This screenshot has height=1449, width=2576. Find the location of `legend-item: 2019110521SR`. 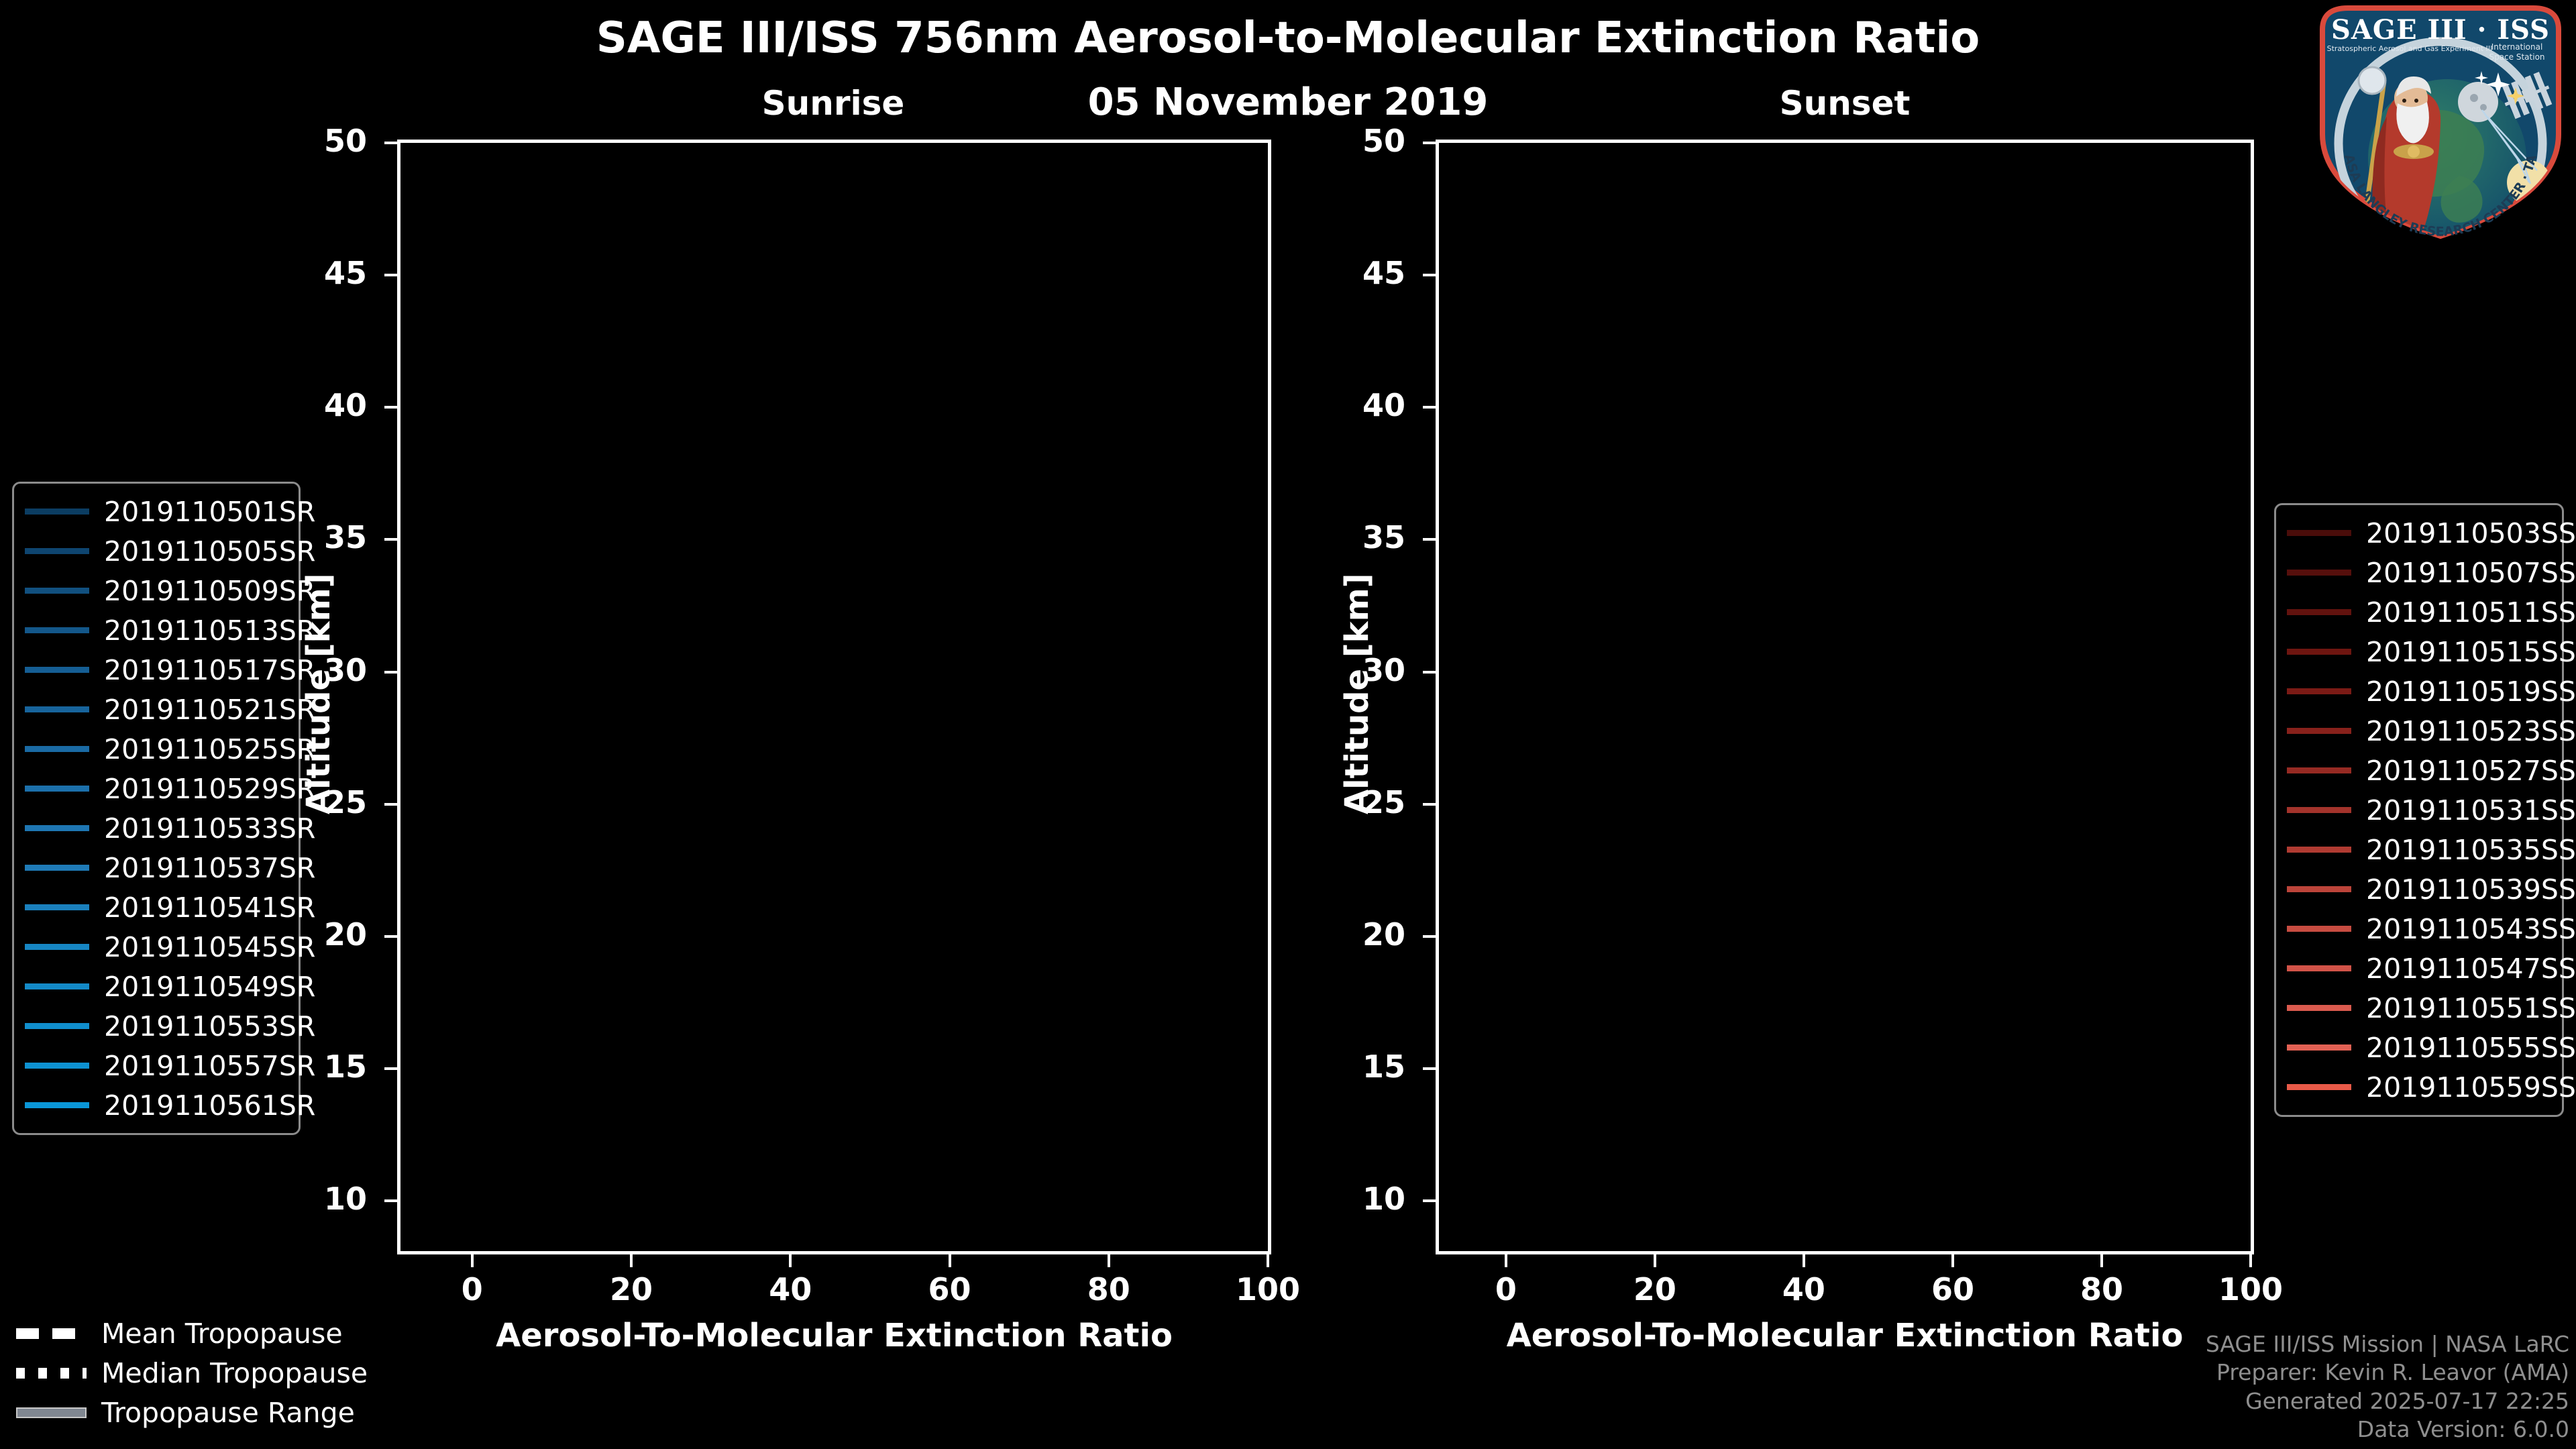

legend-item: 2019110521SR is located at coordinates (170, 709).